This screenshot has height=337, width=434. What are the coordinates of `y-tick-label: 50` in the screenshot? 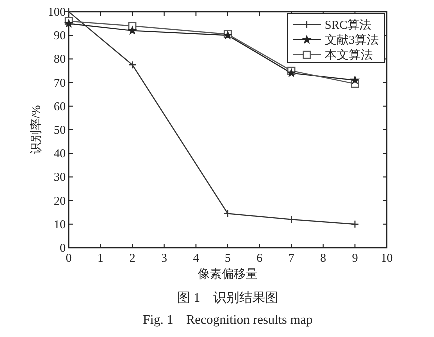 It's located at (60, 130).